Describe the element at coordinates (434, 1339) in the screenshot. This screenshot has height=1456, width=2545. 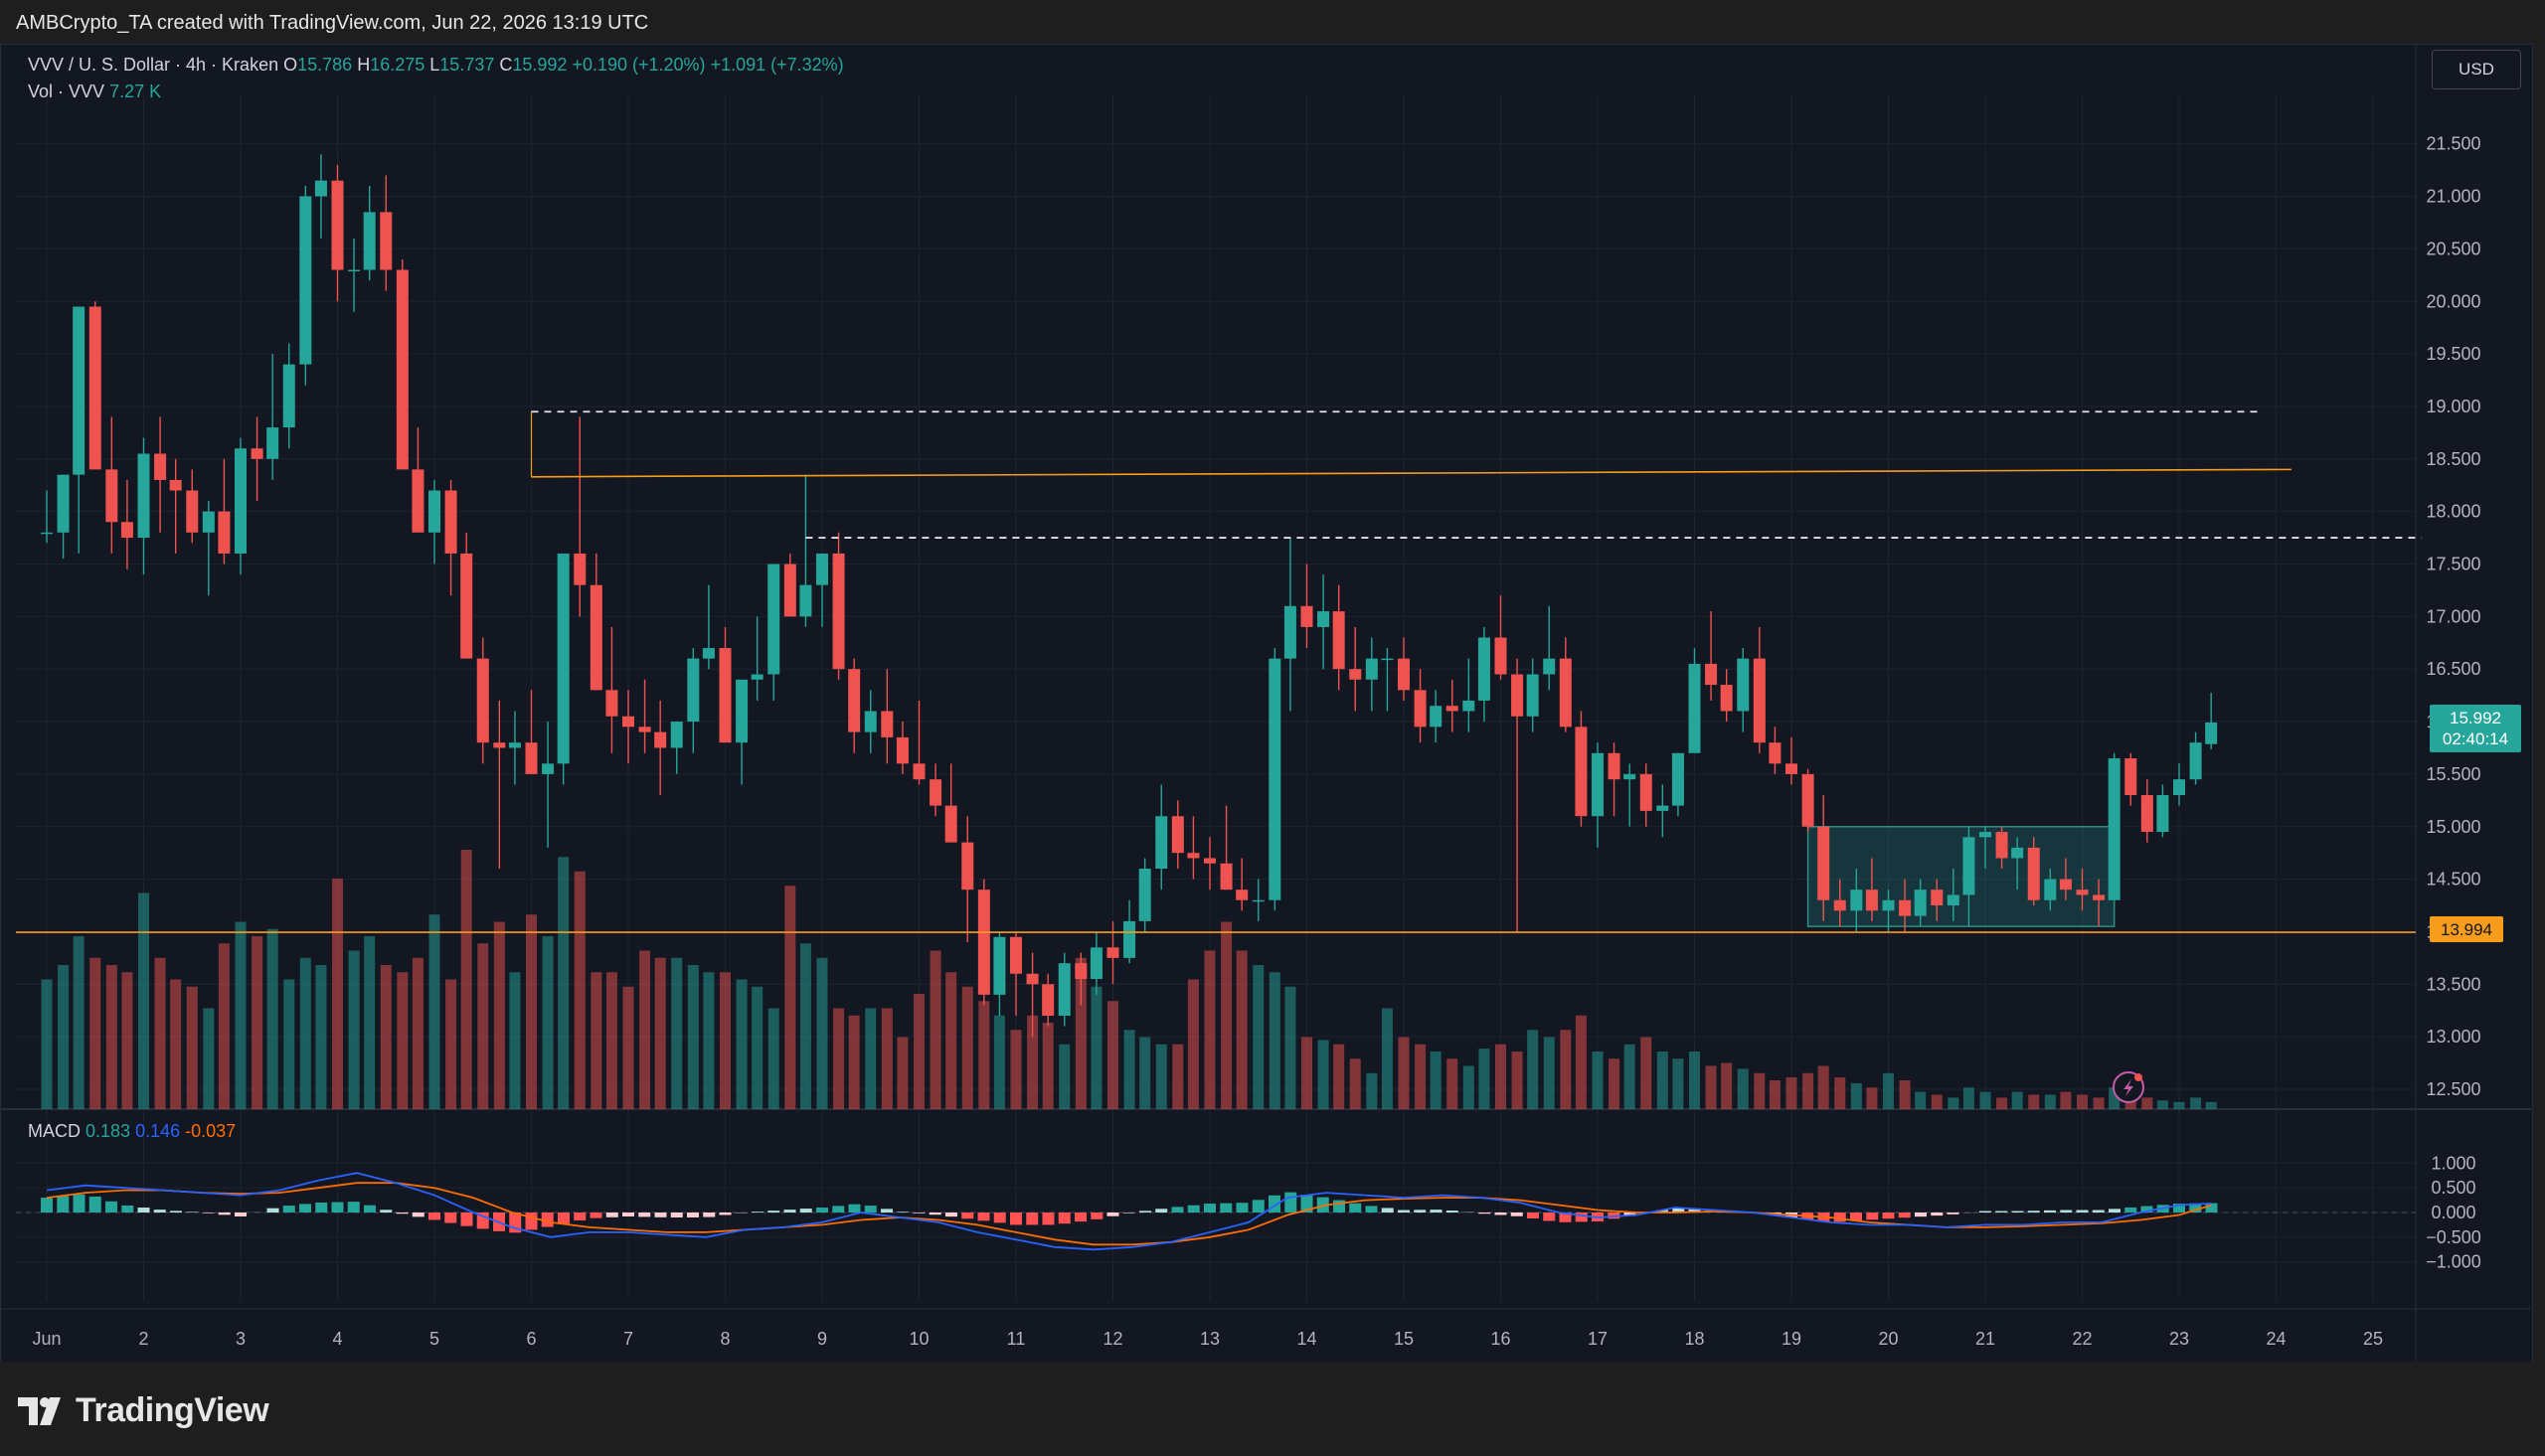
I see `time-tick-label: 5` at that location.